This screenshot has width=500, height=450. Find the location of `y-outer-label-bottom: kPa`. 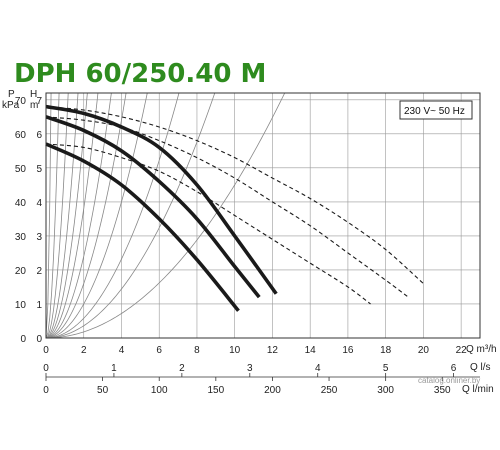

y-outer-label-bottom: kPa is located at coordinates (11, 105).